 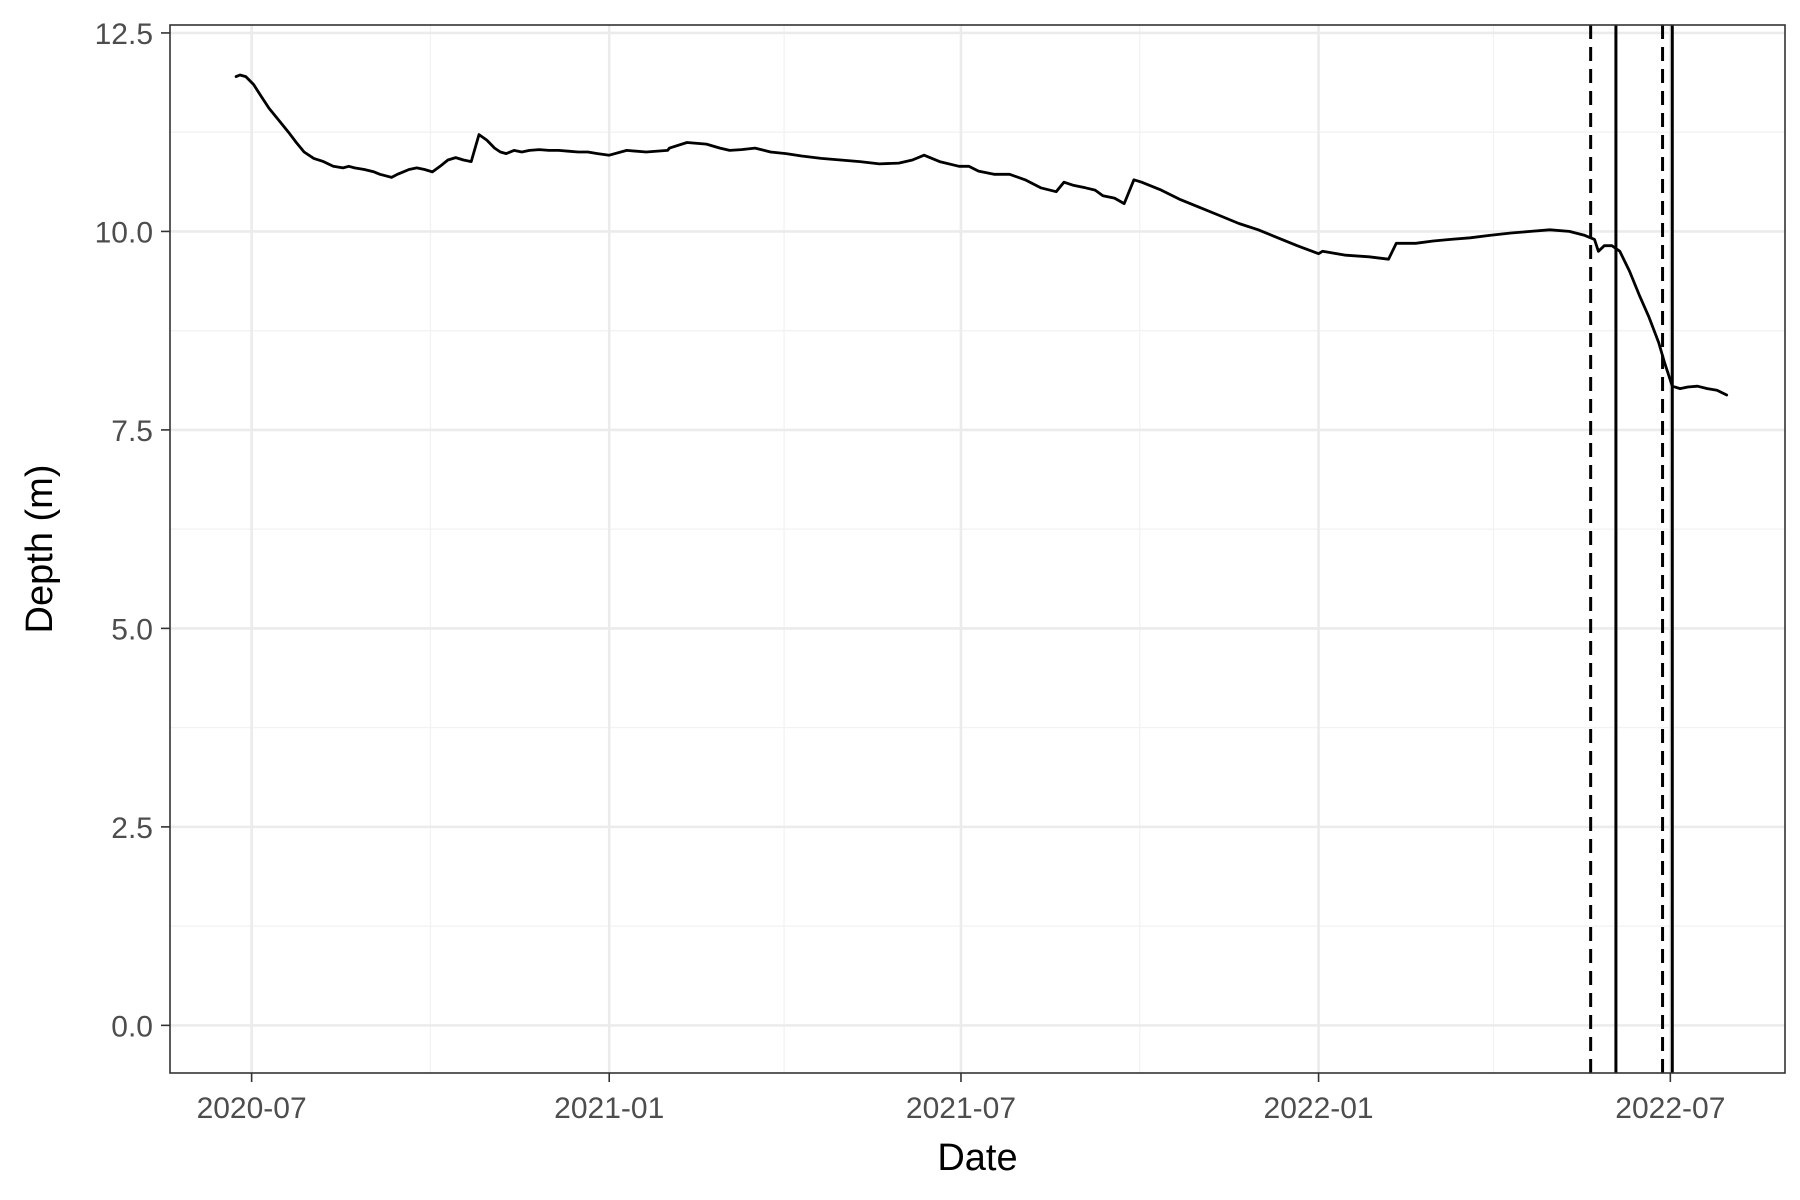 I want to click on y-axis-title: Depth (m), so click(x=40, y=549).